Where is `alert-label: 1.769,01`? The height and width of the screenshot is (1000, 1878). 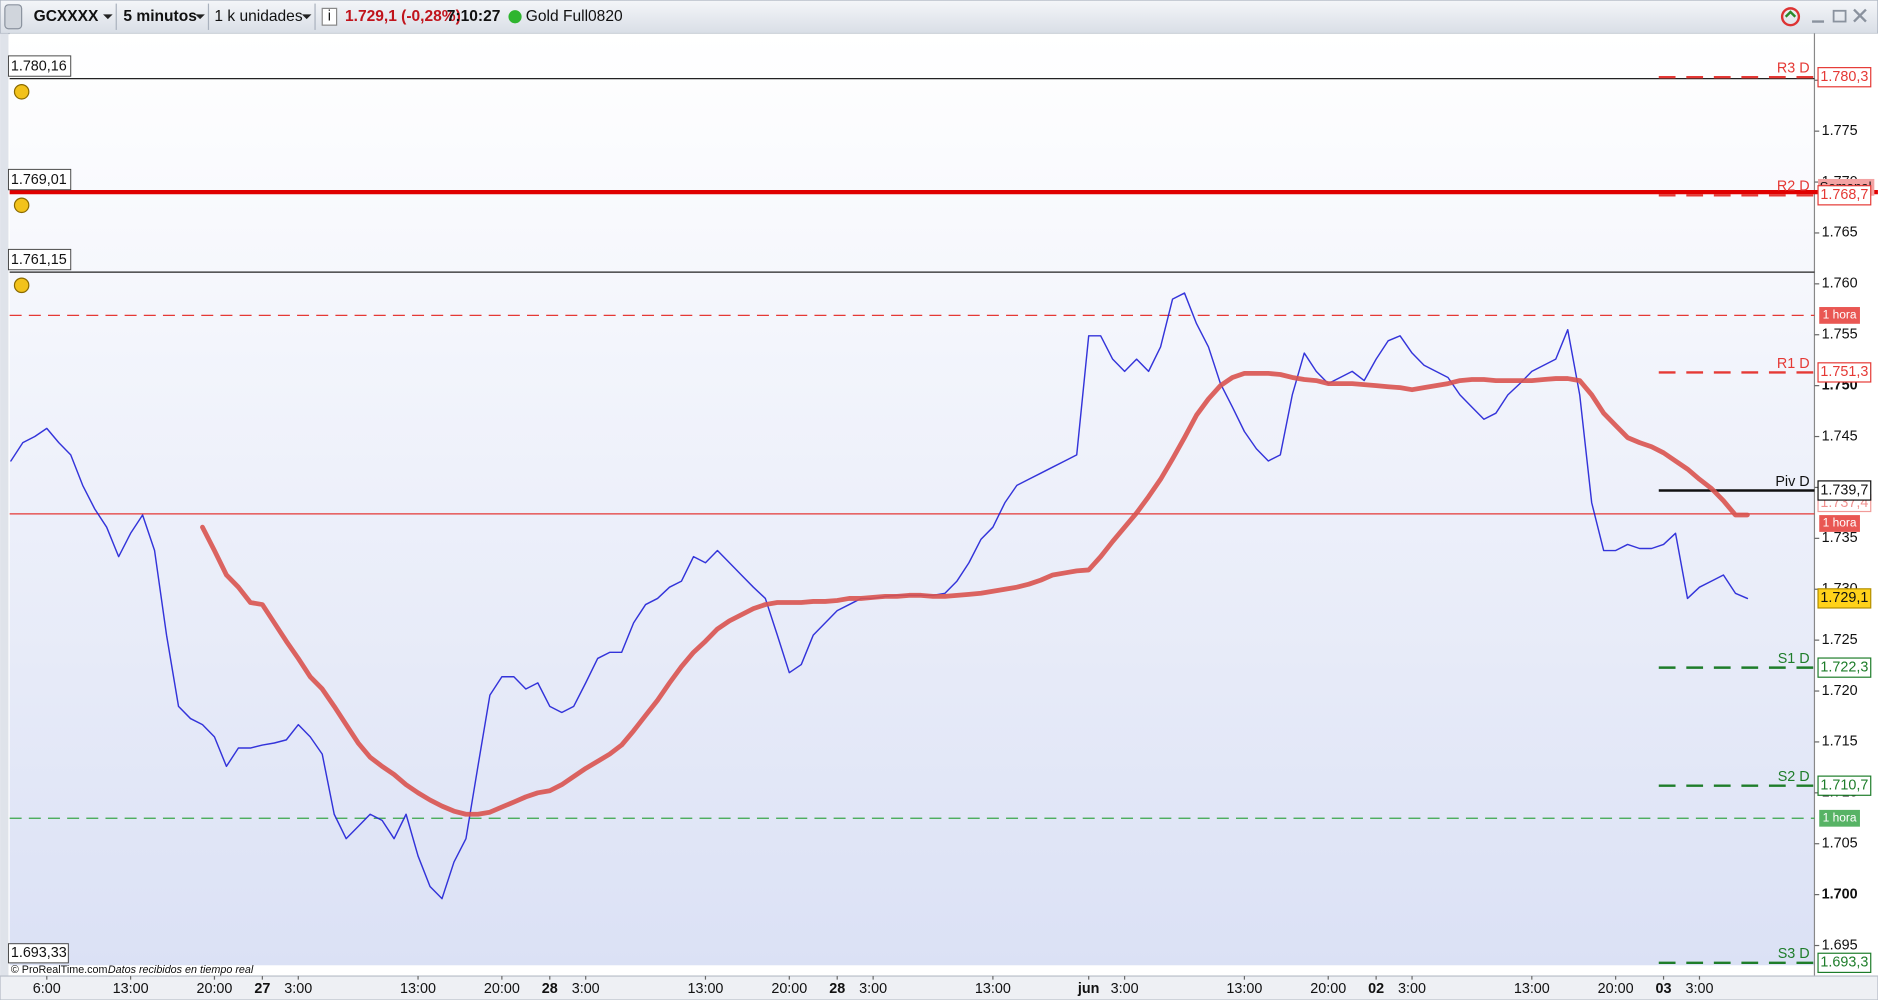 alert-label: 1.769,01 is located at coordinates (39, 180).